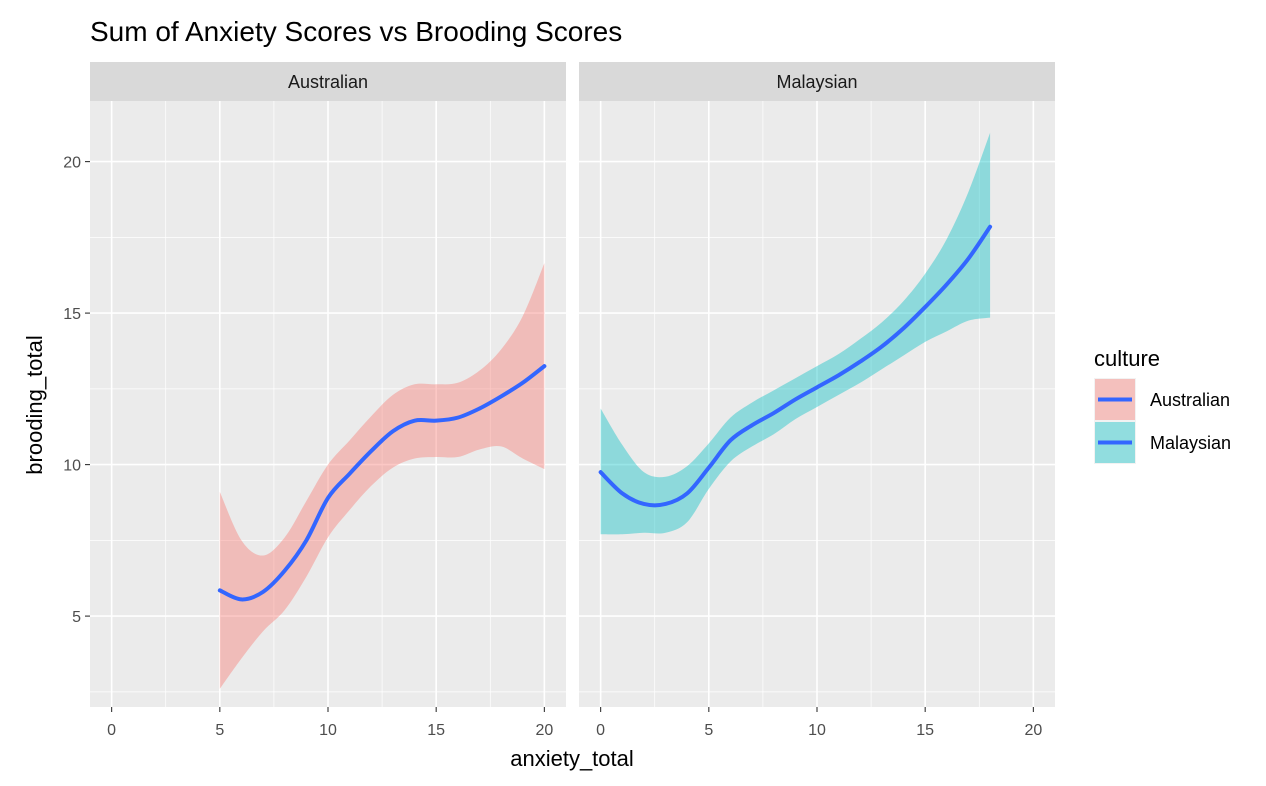 The image size is (1266, 786). Describe the element at coordinates (1190, 443) in the screenshot. I see `legend-label: Malaysian` at that location.